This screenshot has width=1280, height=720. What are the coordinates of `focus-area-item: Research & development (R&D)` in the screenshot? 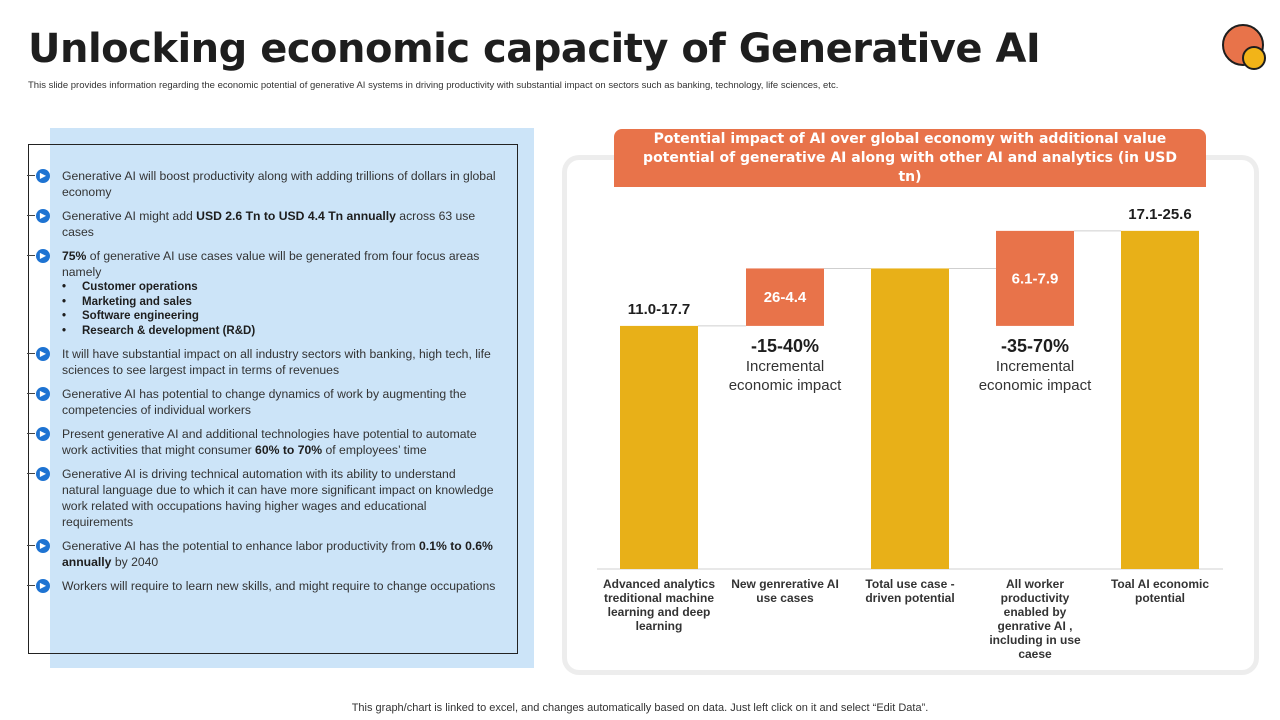 It's located at (279, 331).